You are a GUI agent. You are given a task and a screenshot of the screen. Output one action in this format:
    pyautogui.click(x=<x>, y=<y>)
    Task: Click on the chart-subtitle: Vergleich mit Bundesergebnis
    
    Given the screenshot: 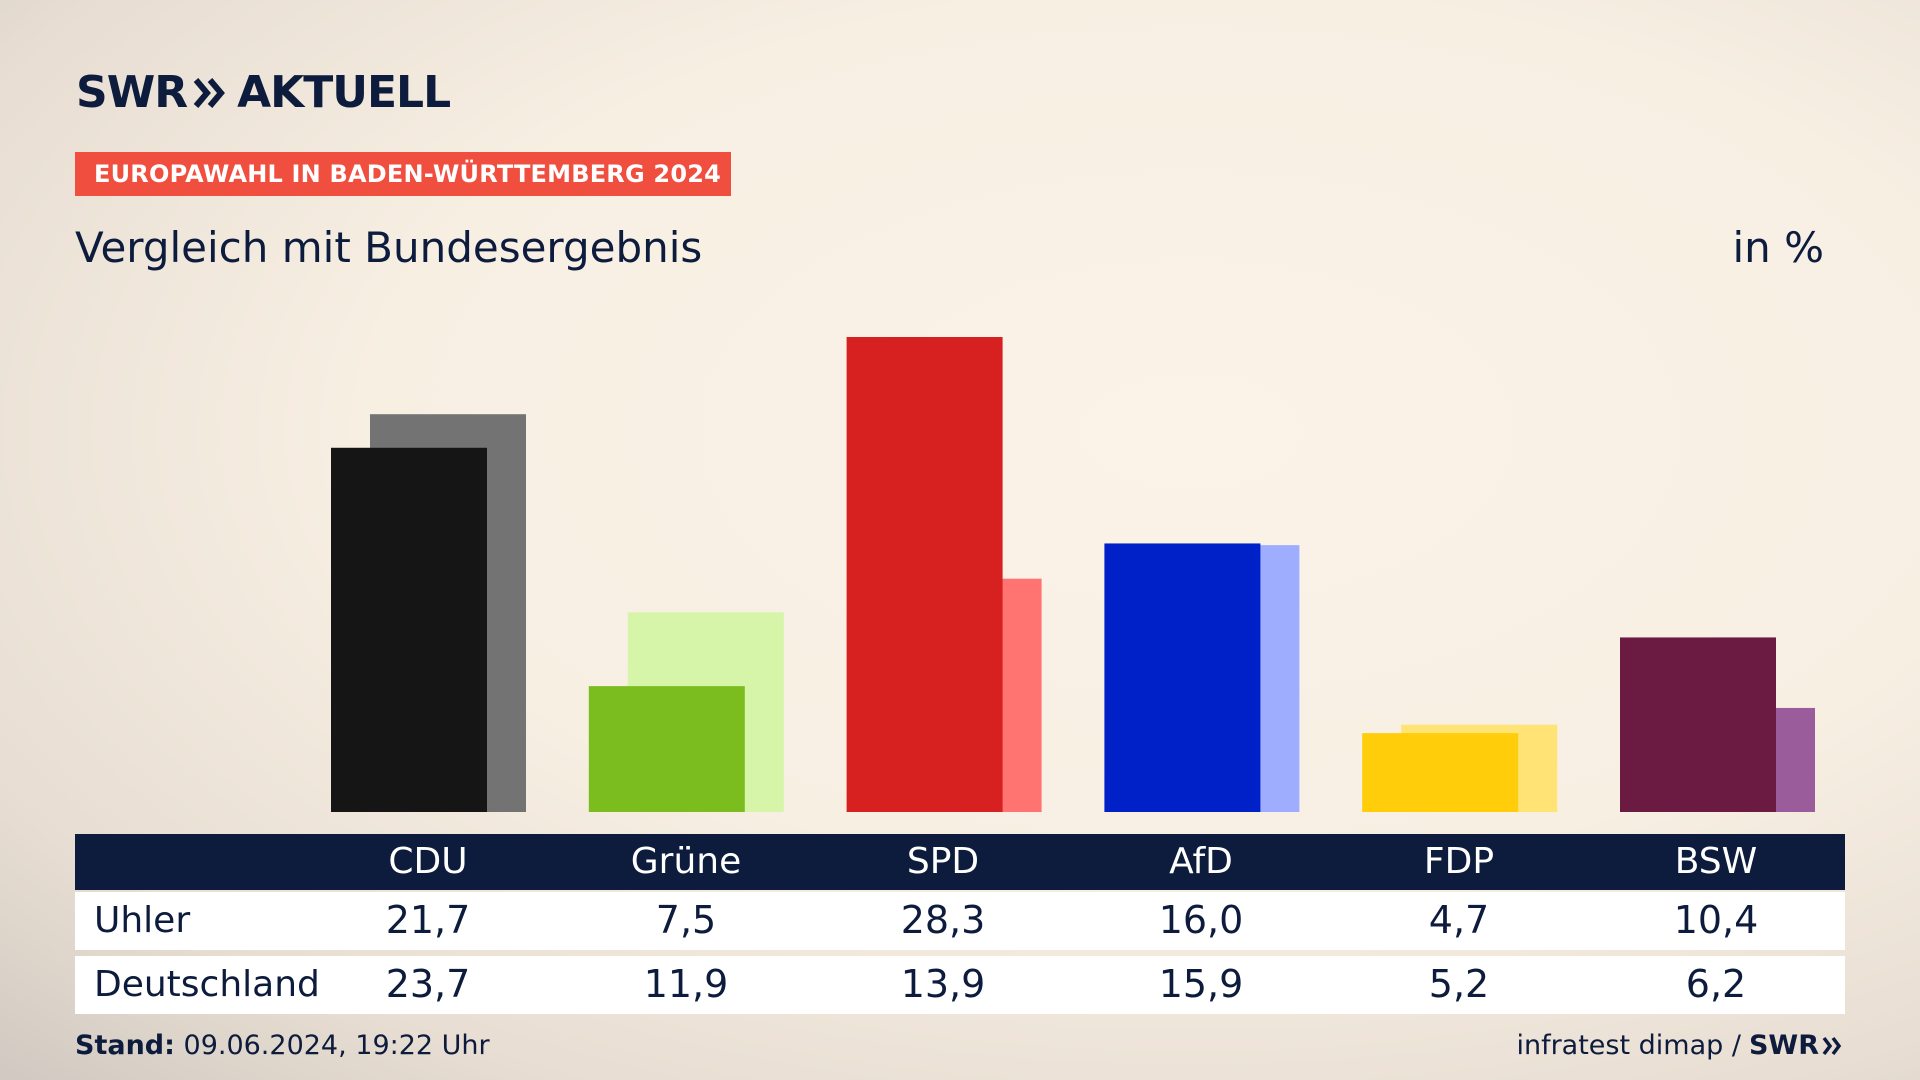 What is the action you would take?
    pyautogui.click(x=389, y=247)
    